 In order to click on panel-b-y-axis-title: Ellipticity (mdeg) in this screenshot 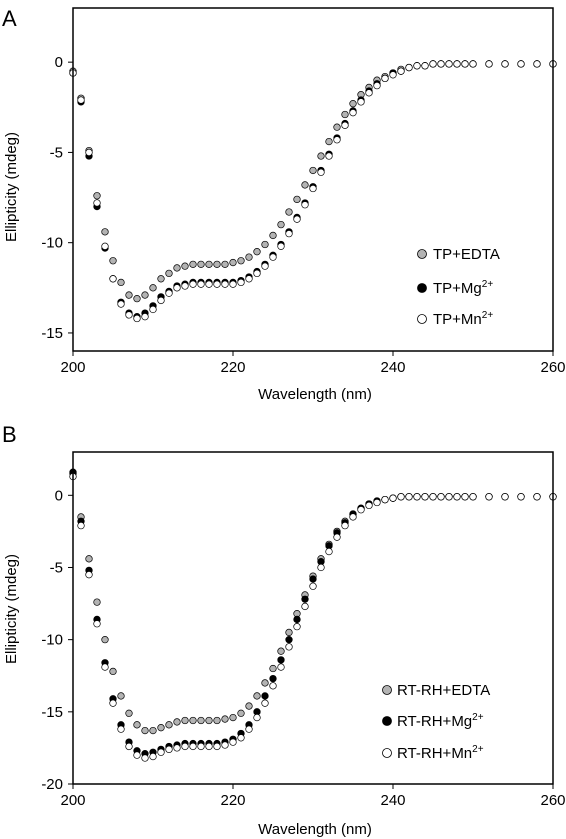, I will do `click(11, 609)`.